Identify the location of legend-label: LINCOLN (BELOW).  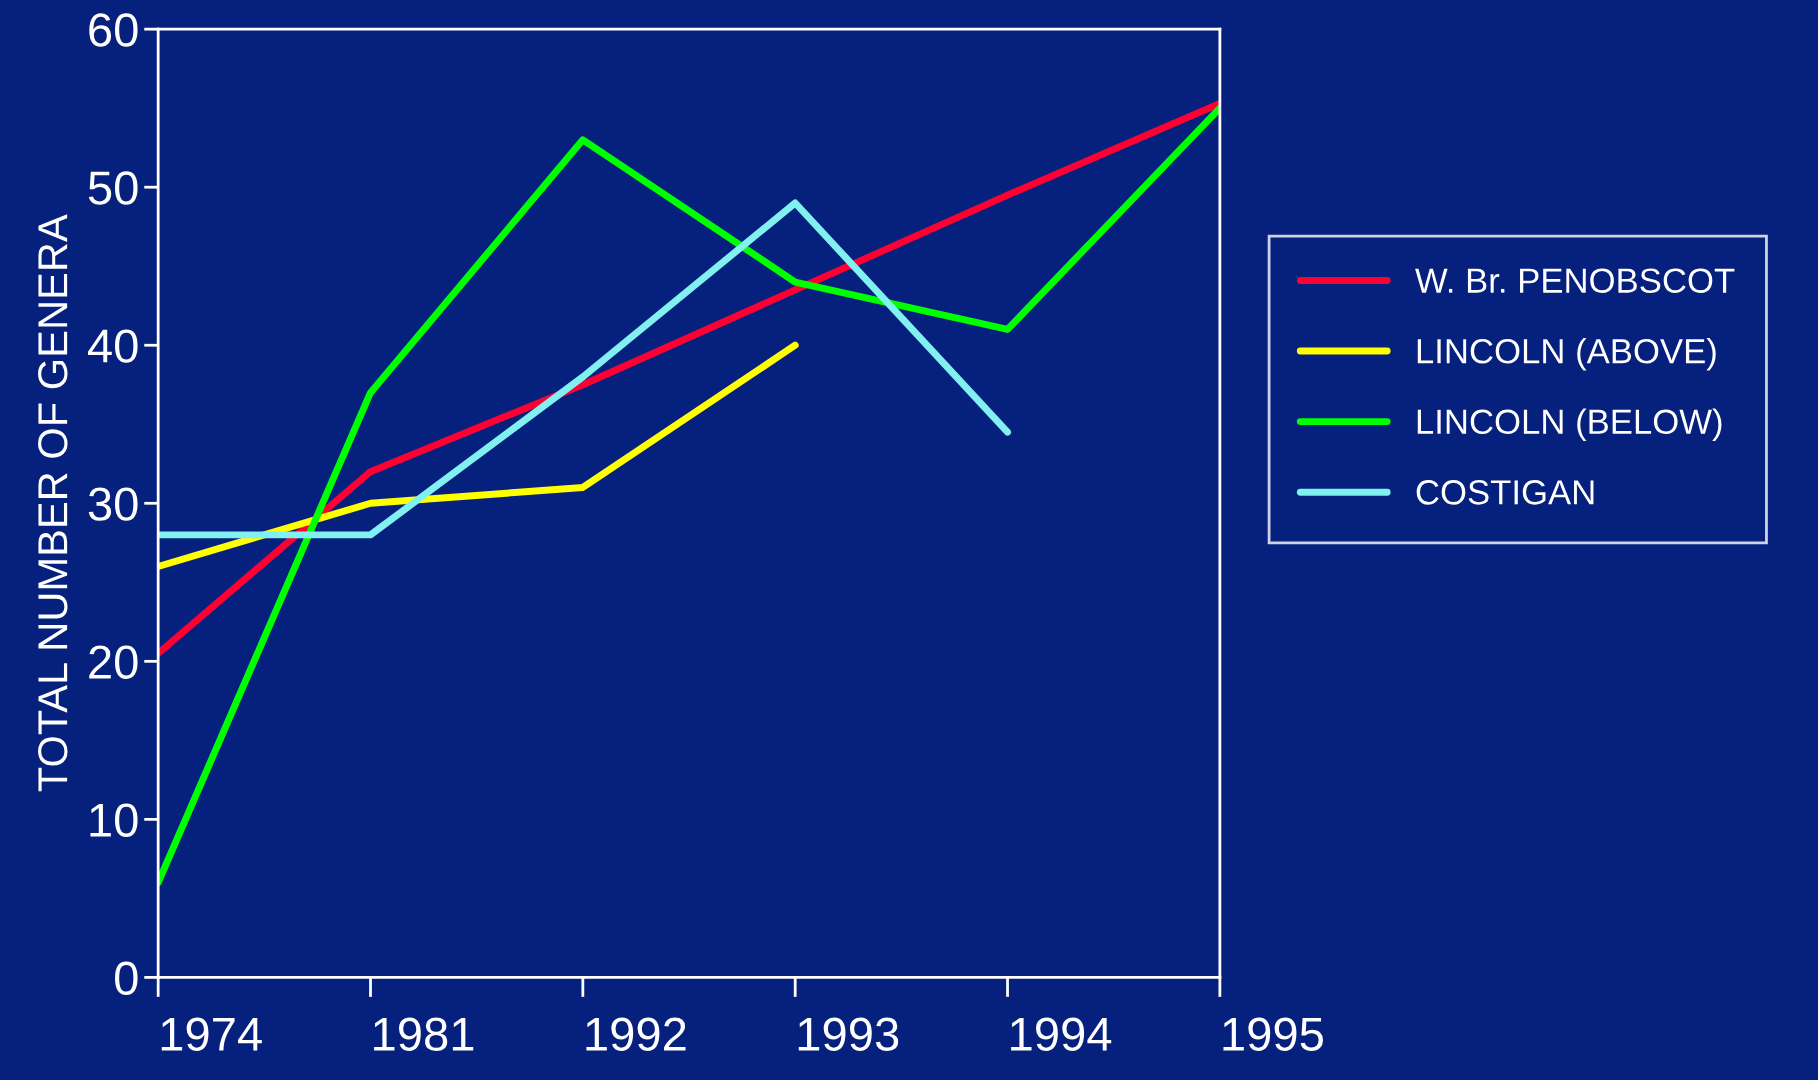
(1569, 424).